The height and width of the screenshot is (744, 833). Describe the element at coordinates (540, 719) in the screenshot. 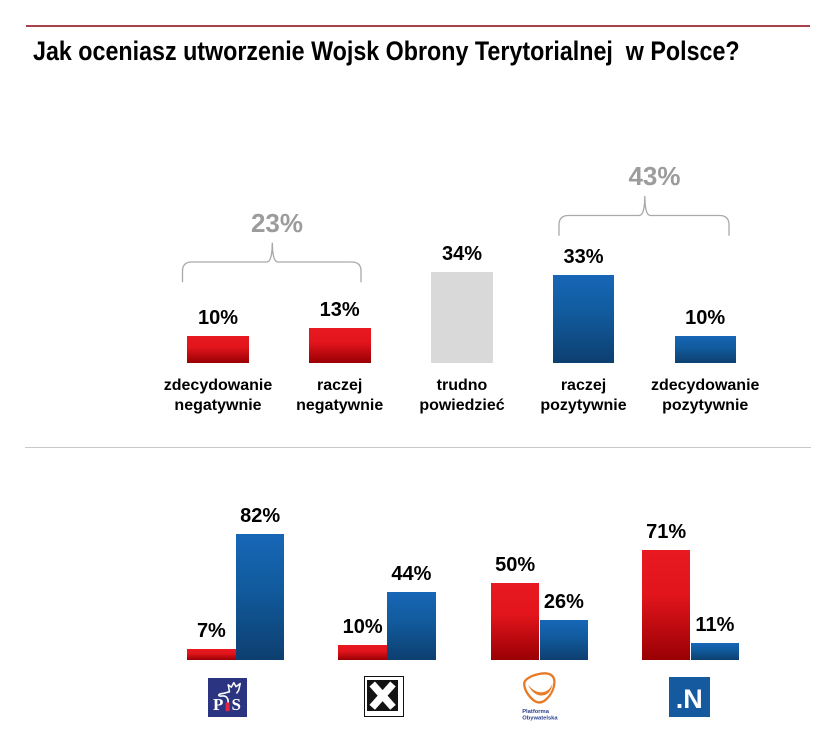

I see `svg-text: Obywatelska` at that location.